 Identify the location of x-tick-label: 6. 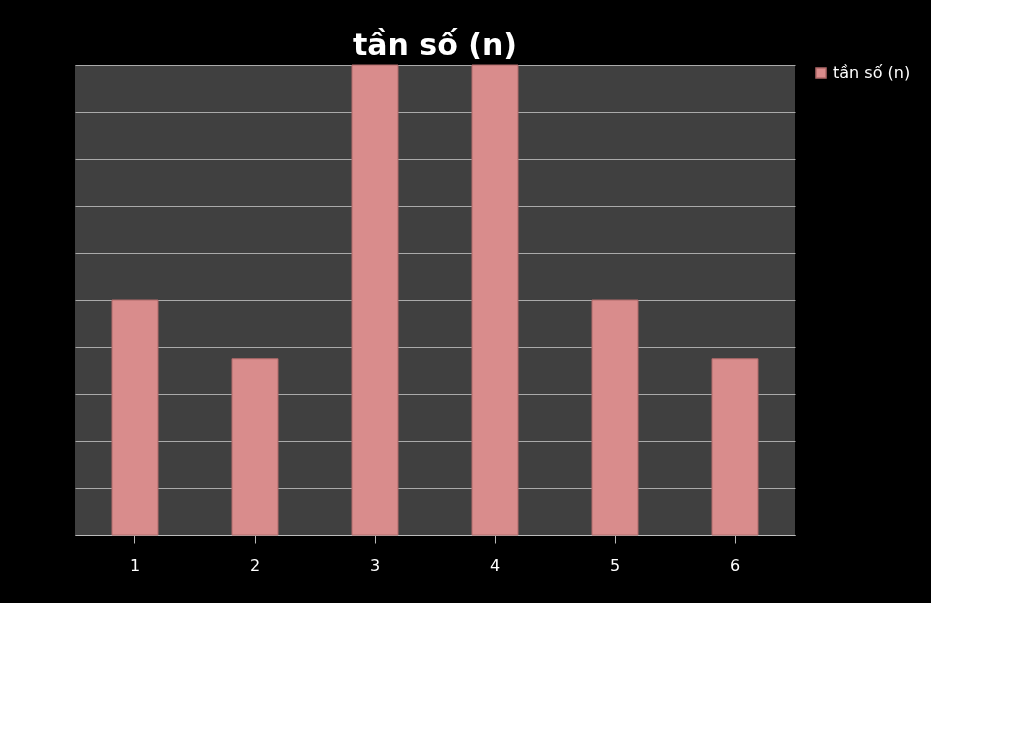
(735, 565).